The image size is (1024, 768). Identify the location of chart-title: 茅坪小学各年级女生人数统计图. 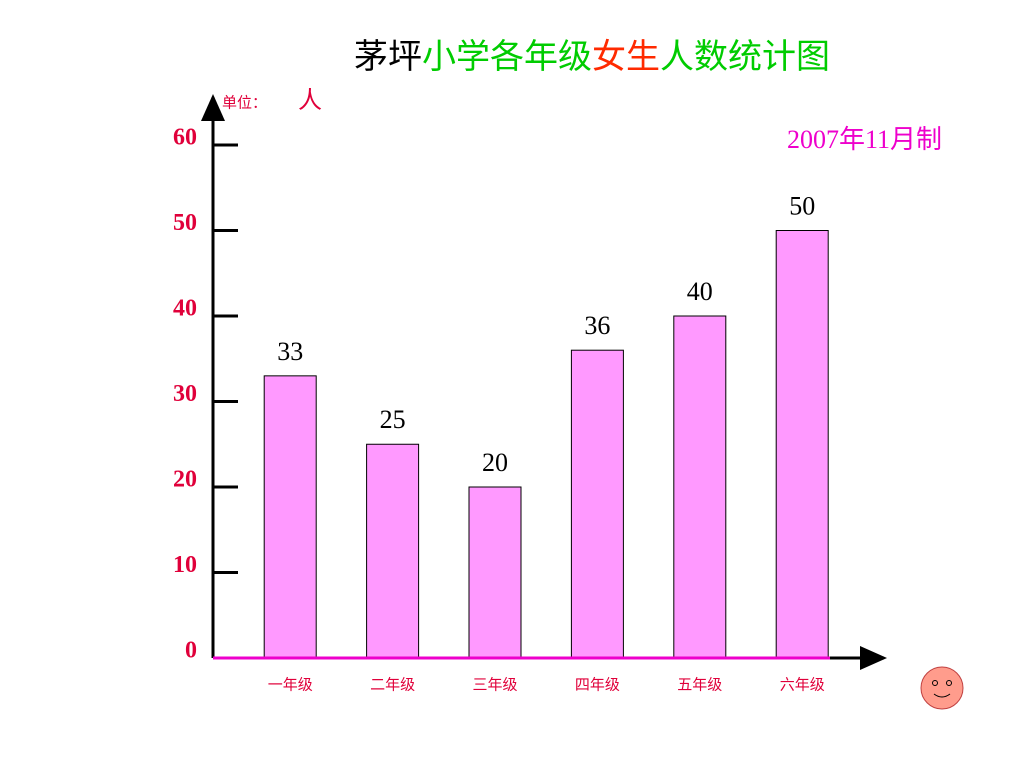
(592, 57).